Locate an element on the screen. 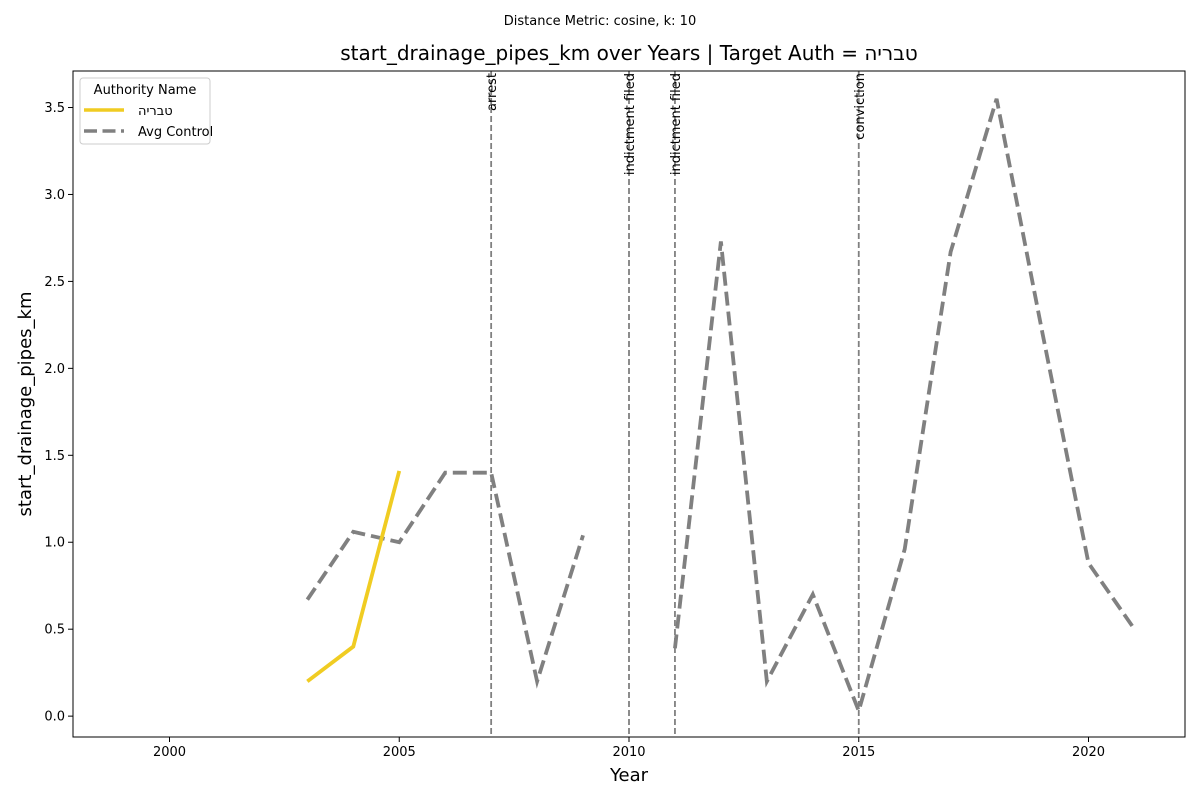  legend-title: Authority Name is located at coordinates (145, 90).